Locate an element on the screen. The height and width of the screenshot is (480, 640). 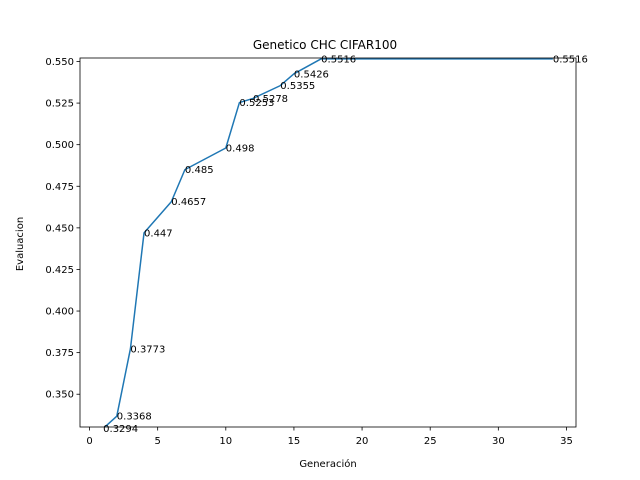
data-label: 0.5253 is located at coordinates (256, 103).